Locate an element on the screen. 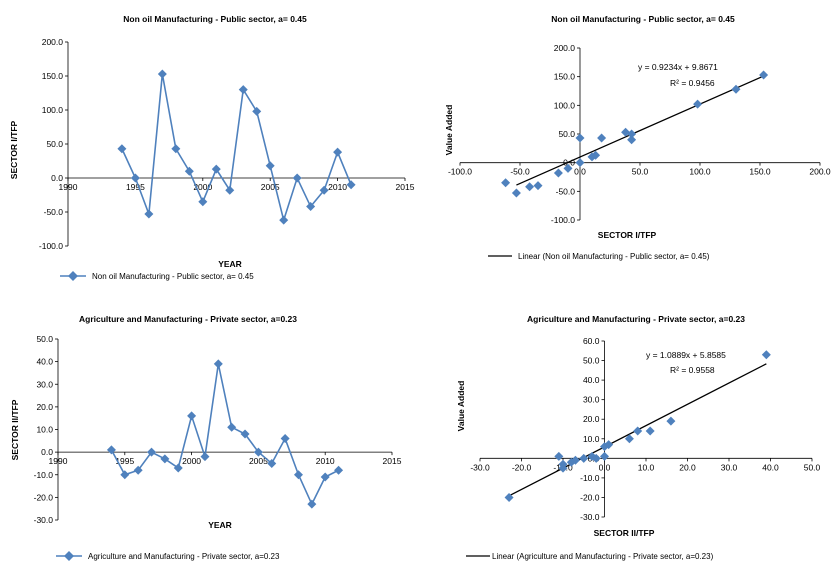 Image resolution: width=835 pixels, height=564 pixels. x-tick-label: -50.0 is located at coordinates (520, 172).